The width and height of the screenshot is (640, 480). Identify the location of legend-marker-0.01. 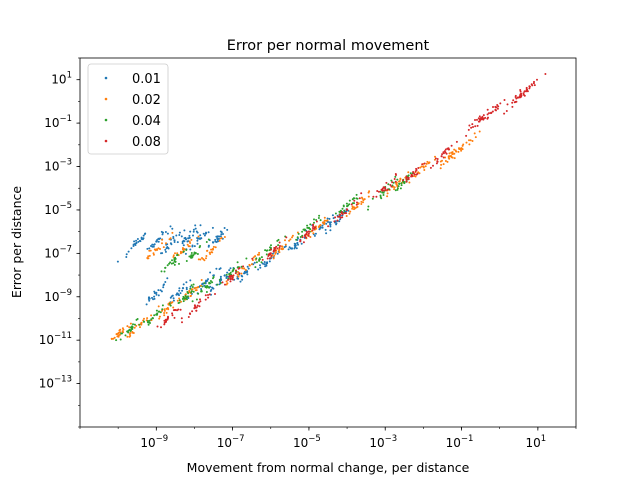
(106, 78).